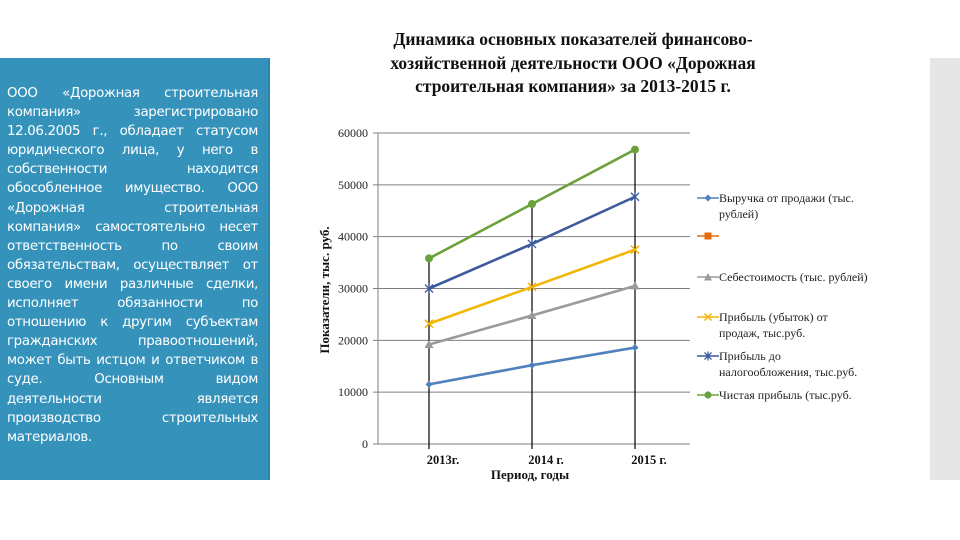 This screenshot has height=540, width=960. What do you see at coordinates (353, 237) in the screenshot?
I see `svg-text: 40000` at bounding box center [353, 237].